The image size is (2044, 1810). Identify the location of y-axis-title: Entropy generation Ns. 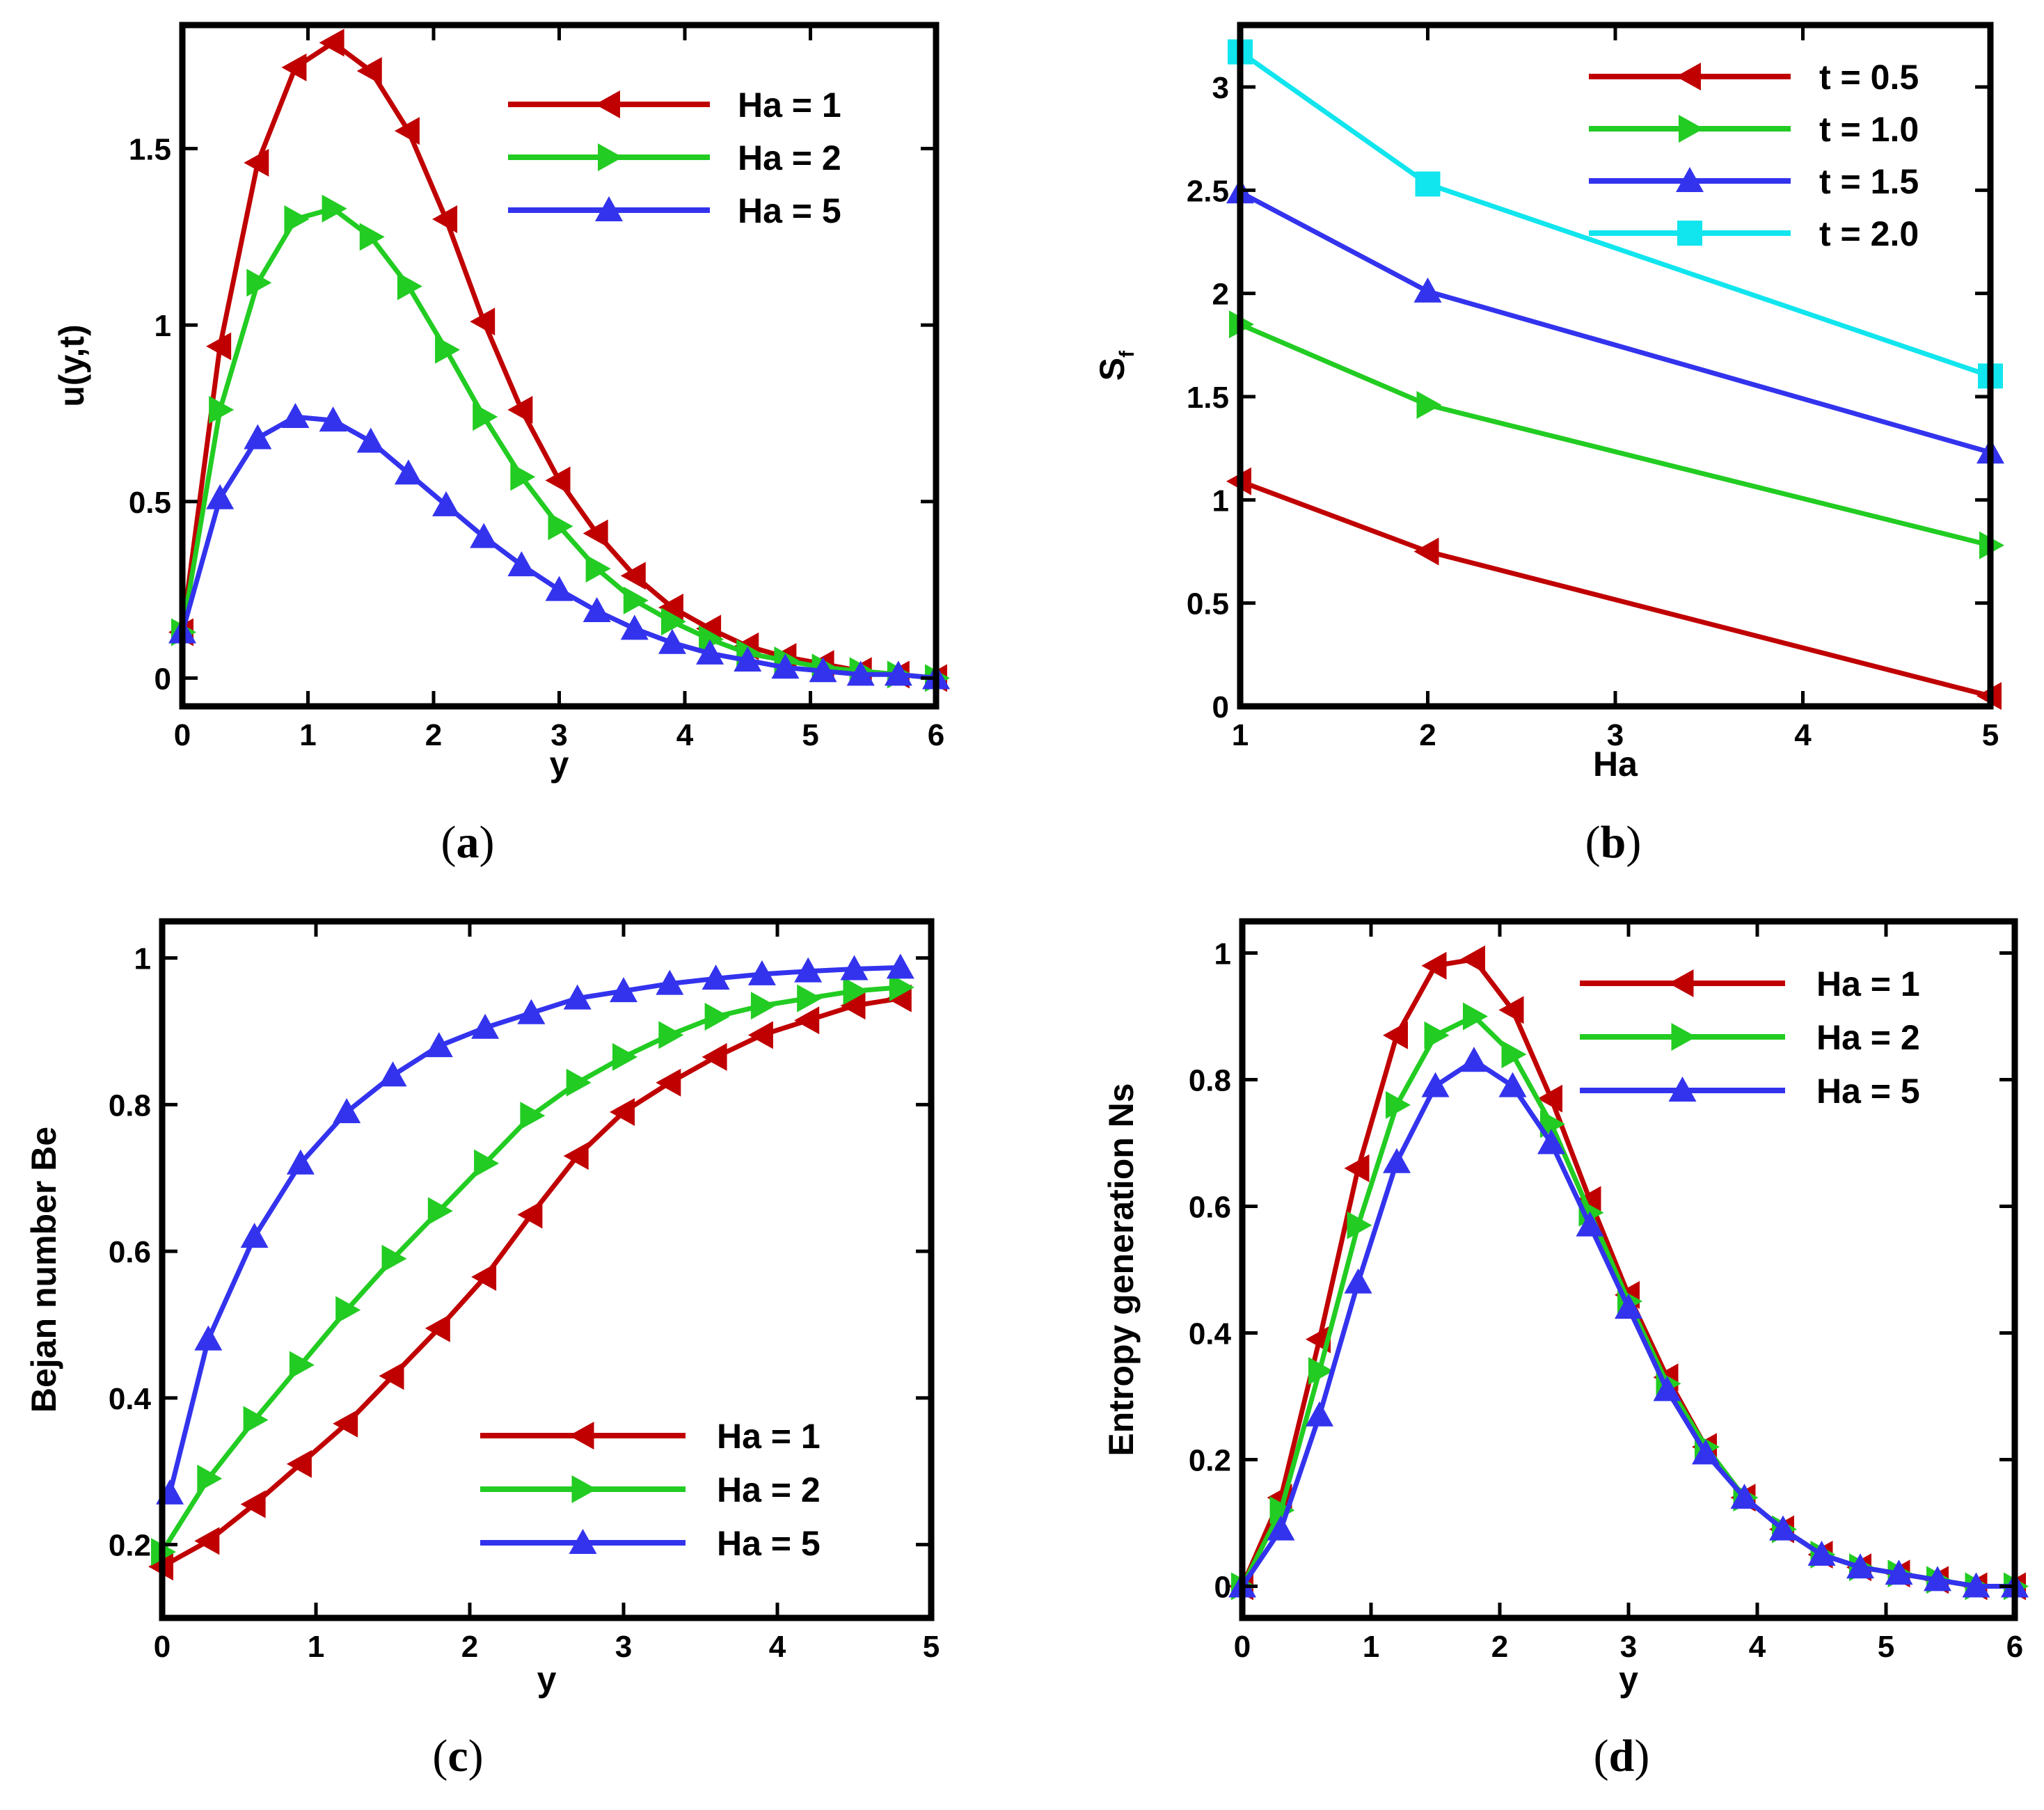
(1121, 1269).